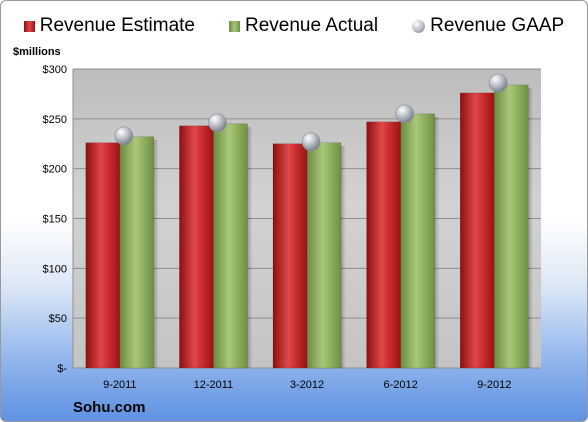  I want to click on x-tick-label: 12-2011, so click(214, 385).